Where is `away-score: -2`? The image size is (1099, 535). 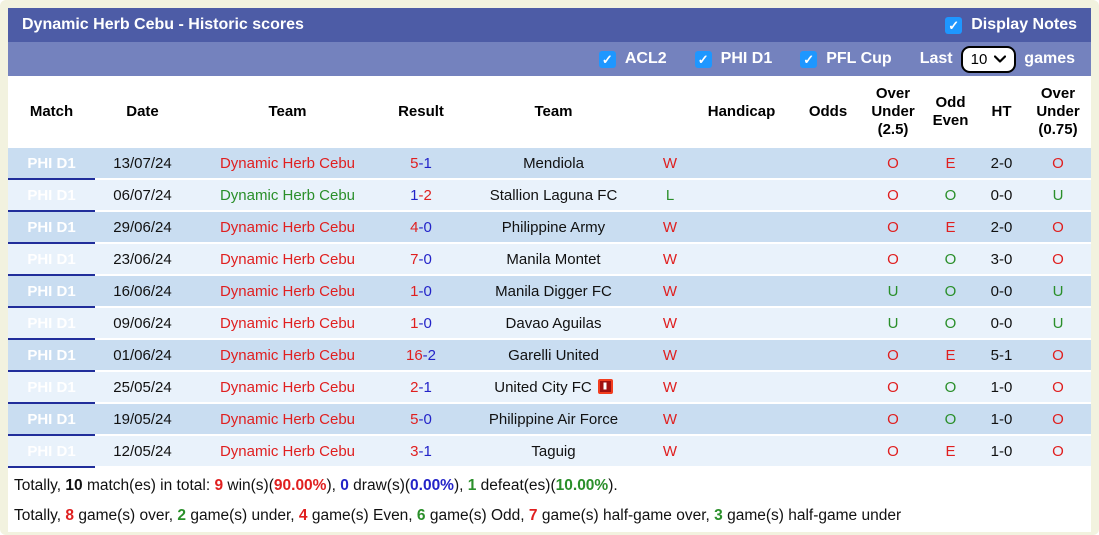
away-score: -2 is located at coordinates (429, 355).